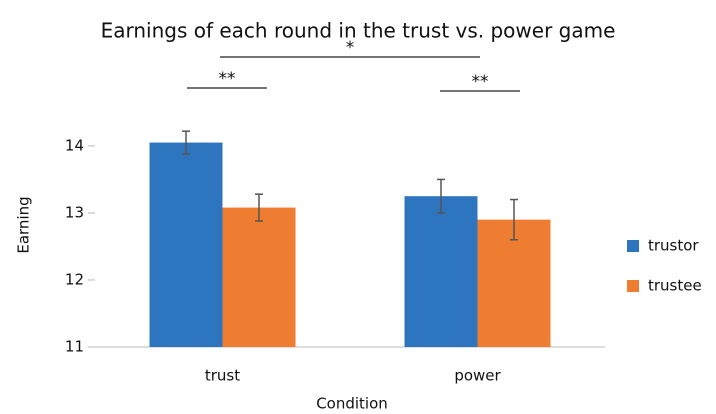  Describe the element at coordinates (673, 246) in the screenshot. I see `legend-label: trustor` at that location.